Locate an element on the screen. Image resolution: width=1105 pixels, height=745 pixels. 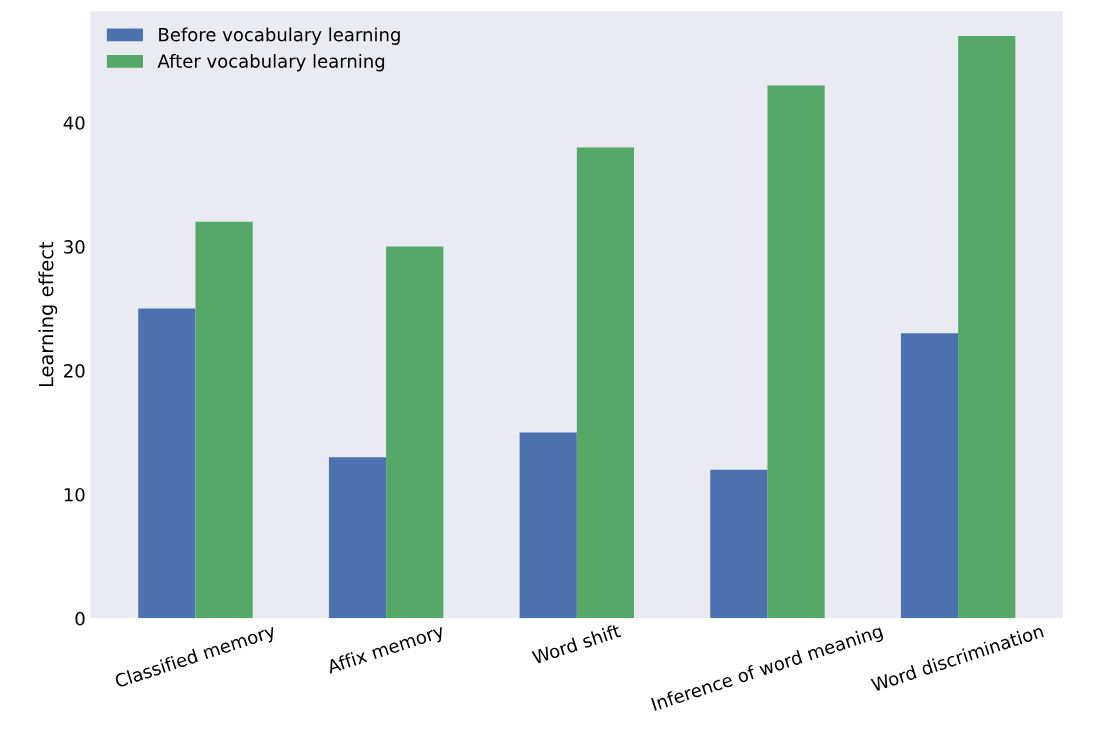
y-tick-label: 40 is located at coordinates (74, 123).